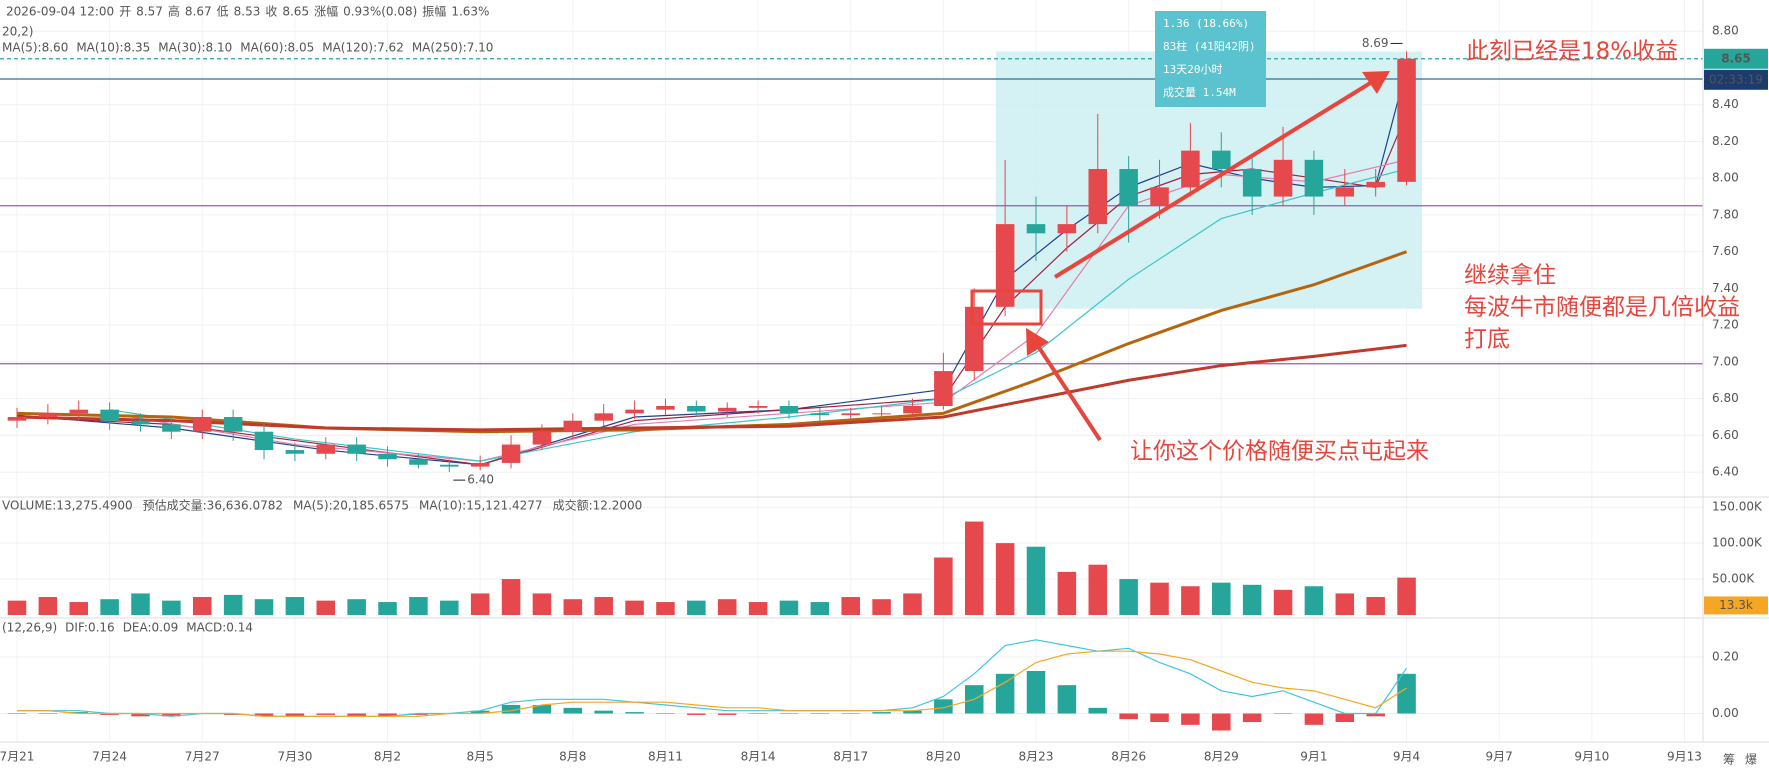 This screenshot has height=774, width=1769. Describe the element at coordinates (480, 757) in the screenshot. I see `x-tick-label: 8月5` at that location.